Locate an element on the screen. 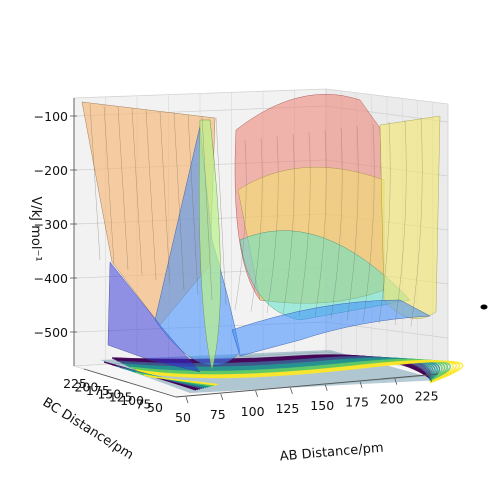 The height and width of the screenshot is (500, 500). x-axis-line is located at coordinates (307, 385).